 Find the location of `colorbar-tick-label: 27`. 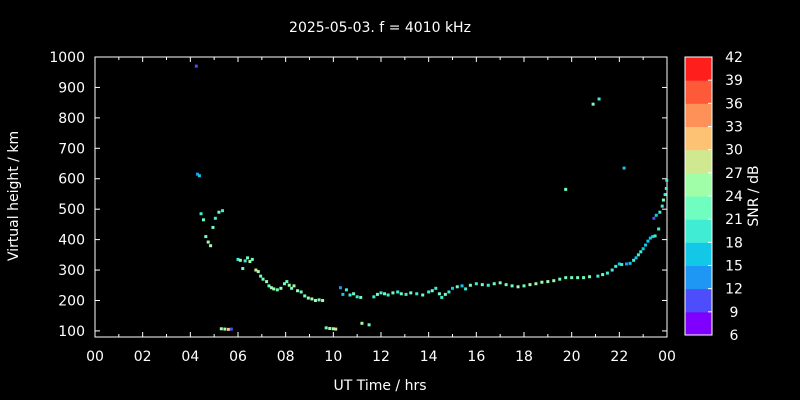

colorbar-tick-label: 27 is located at coordinates (734, 174).